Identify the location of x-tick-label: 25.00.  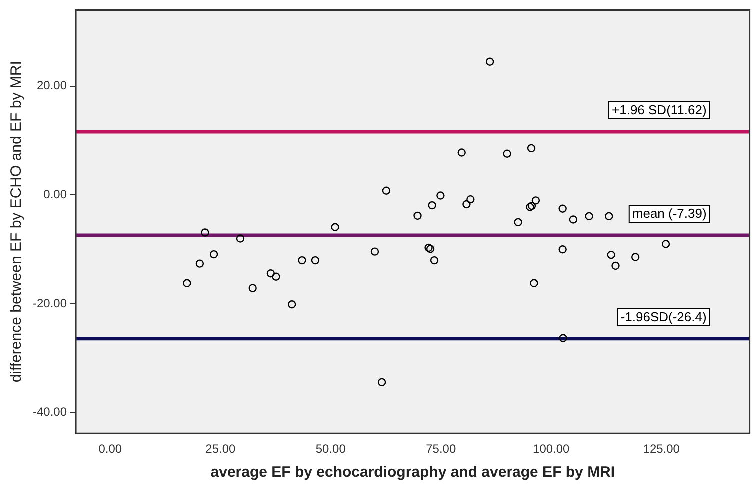
(221, 449).